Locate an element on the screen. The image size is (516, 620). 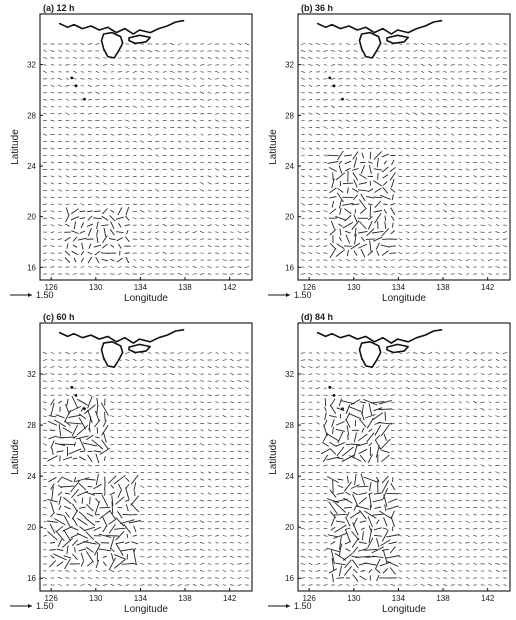
reference-arrow-head is located at coordinates (30, 606).